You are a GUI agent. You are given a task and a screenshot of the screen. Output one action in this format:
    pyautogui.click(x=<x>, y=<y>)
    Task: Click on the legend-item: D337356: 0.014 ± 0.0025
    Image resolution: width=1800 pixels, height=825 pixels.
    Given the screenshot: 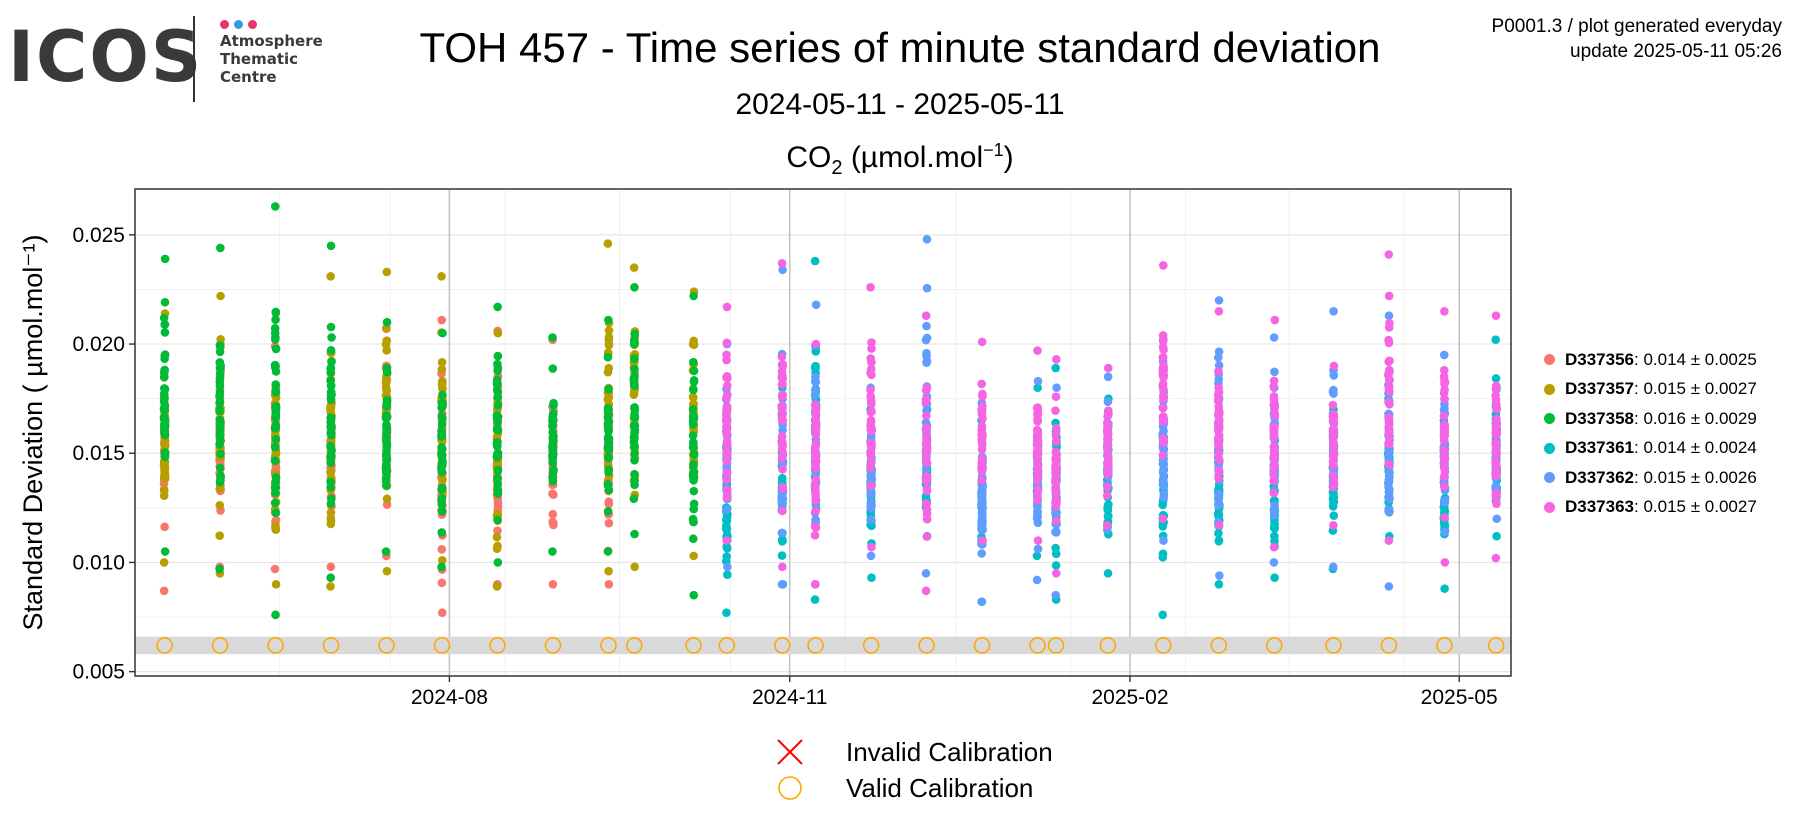 What is the action you would take?
    pyautogui.click(x=1648, y=360)
    